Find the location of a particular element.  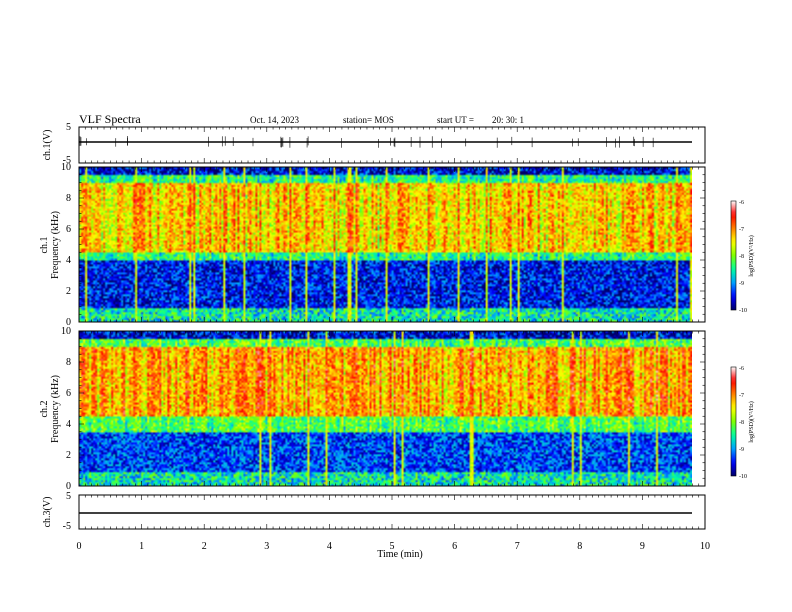

x-axis-title: Time (min) is located at coordinates (399, 554).